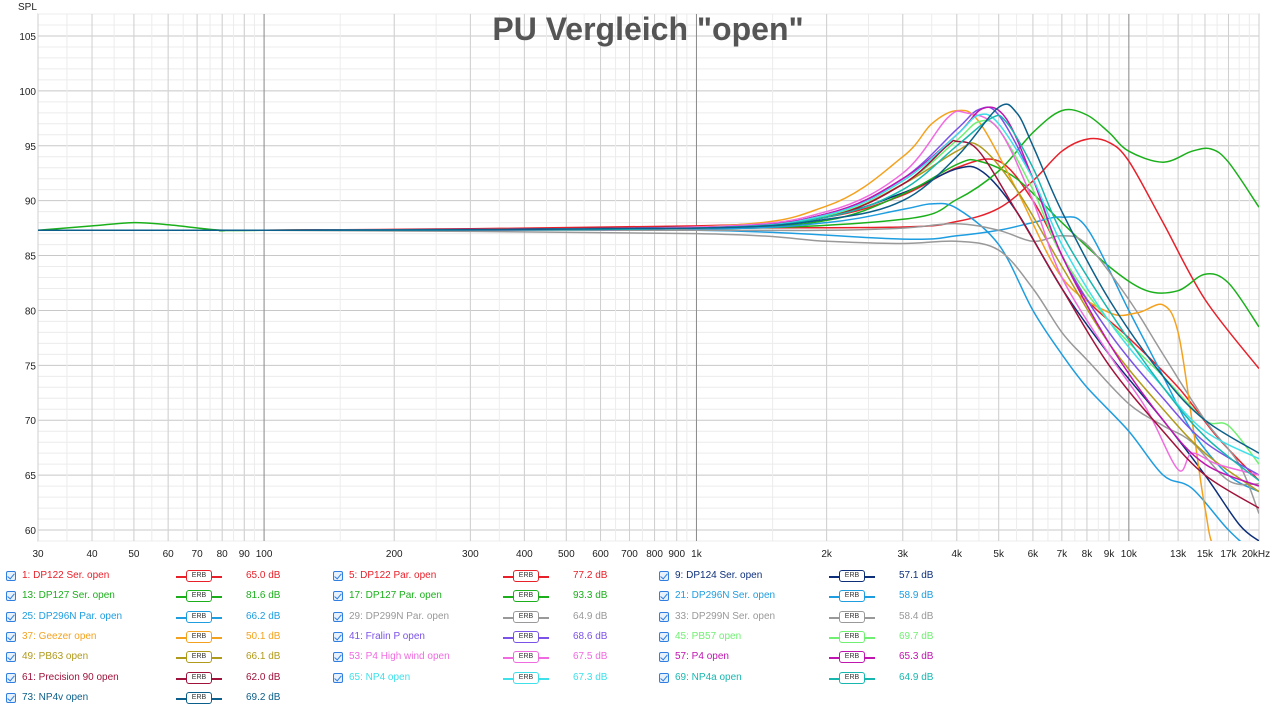 This screenshot has height=711, width=1280. Describe the element at coordinates (590, 636) in the screenshot. I see `legend-level-value: 68.6 dB` at that location.